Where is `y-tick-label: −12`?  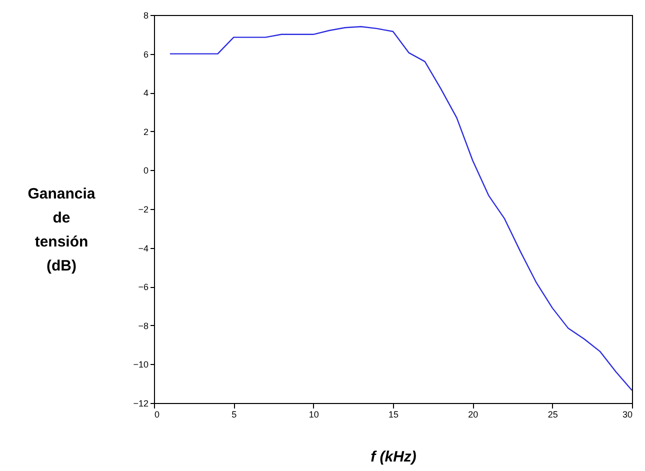 y-tick-label: −12 is located at coordinates (140, 403).